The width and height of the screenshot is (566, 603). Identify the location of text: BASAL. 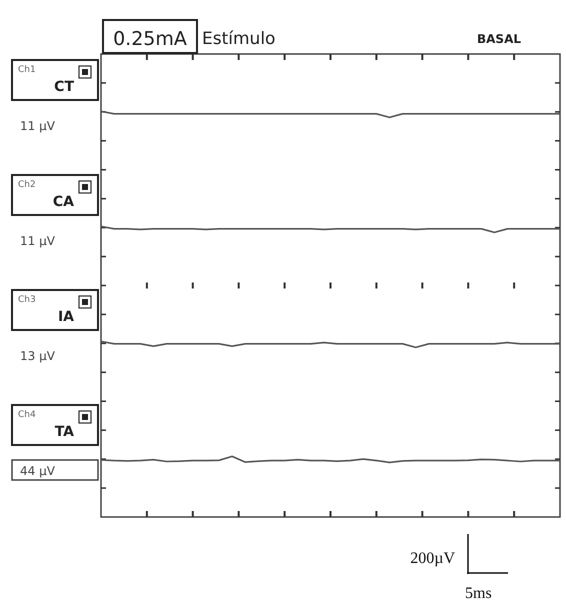
(499, 39).